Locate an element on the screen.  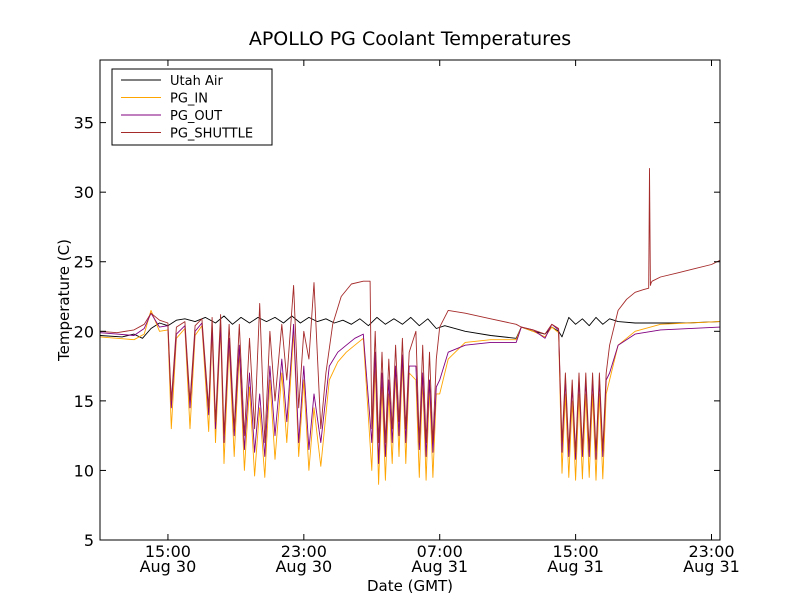
y-tick-label: 15 is located at coordinates (84, 401).